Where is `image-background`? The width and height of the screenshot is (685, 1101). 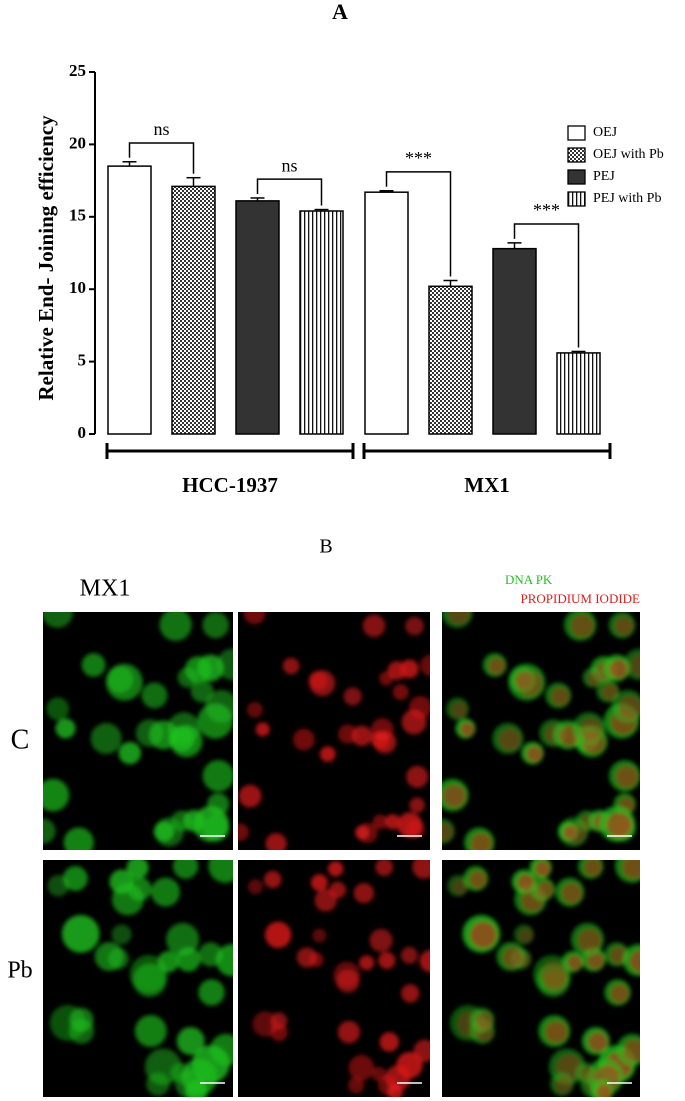
image-background is located at coordinates (334, 731).